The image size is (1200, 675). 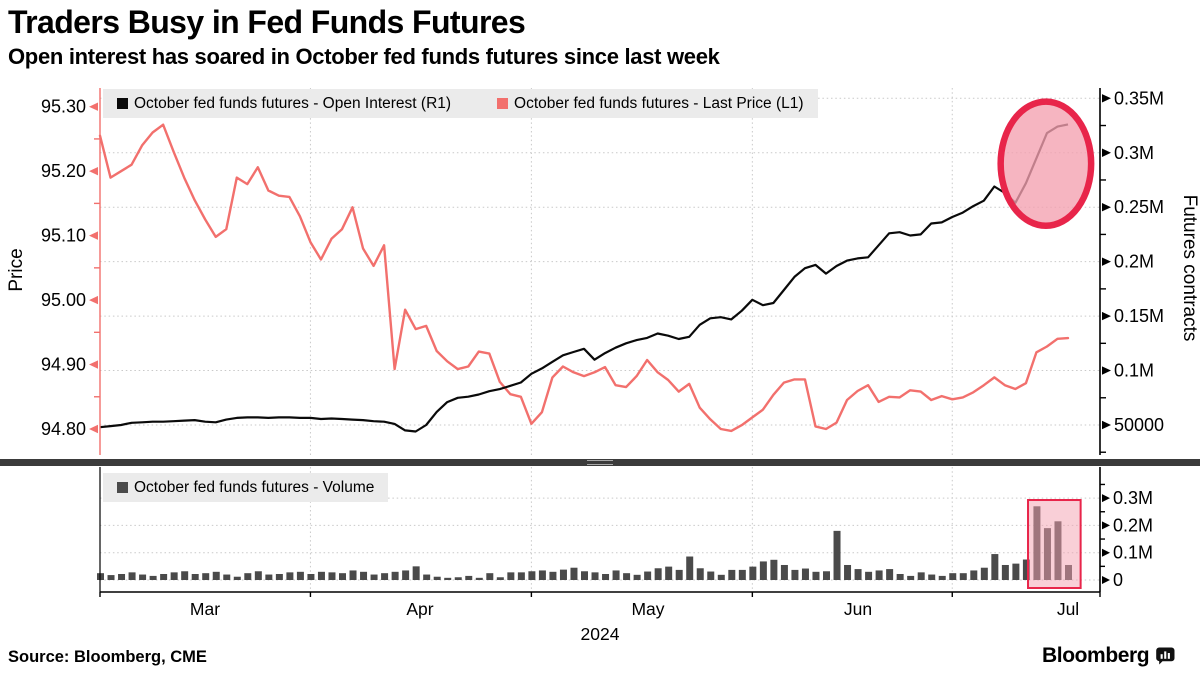 I want to click on price-tick-label: 95.10, so click(x=63, y=236).